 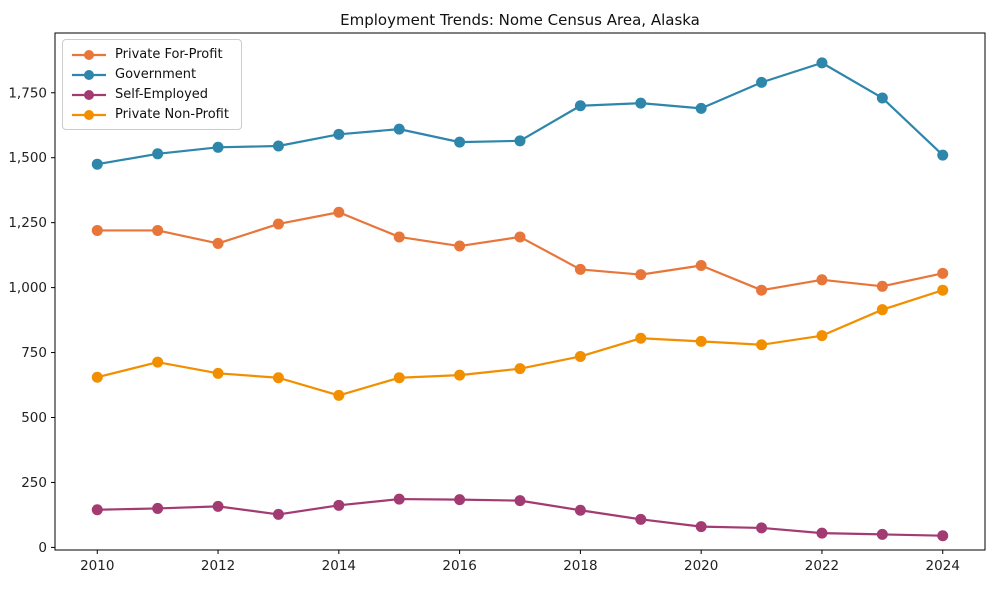 I want to click on x-tick-label: 2018, so click(x=580, y=566).